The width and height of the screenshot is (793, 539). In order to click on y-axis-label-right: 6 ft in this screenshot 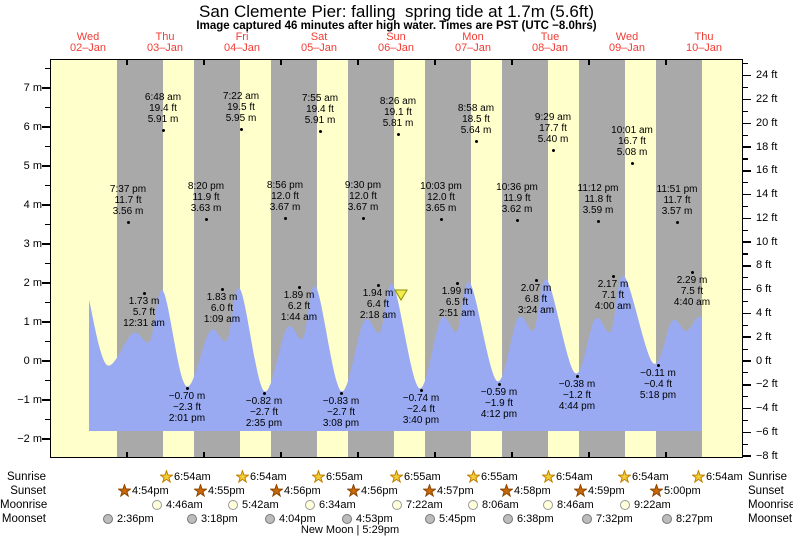, I will do `click(764, 289)`.